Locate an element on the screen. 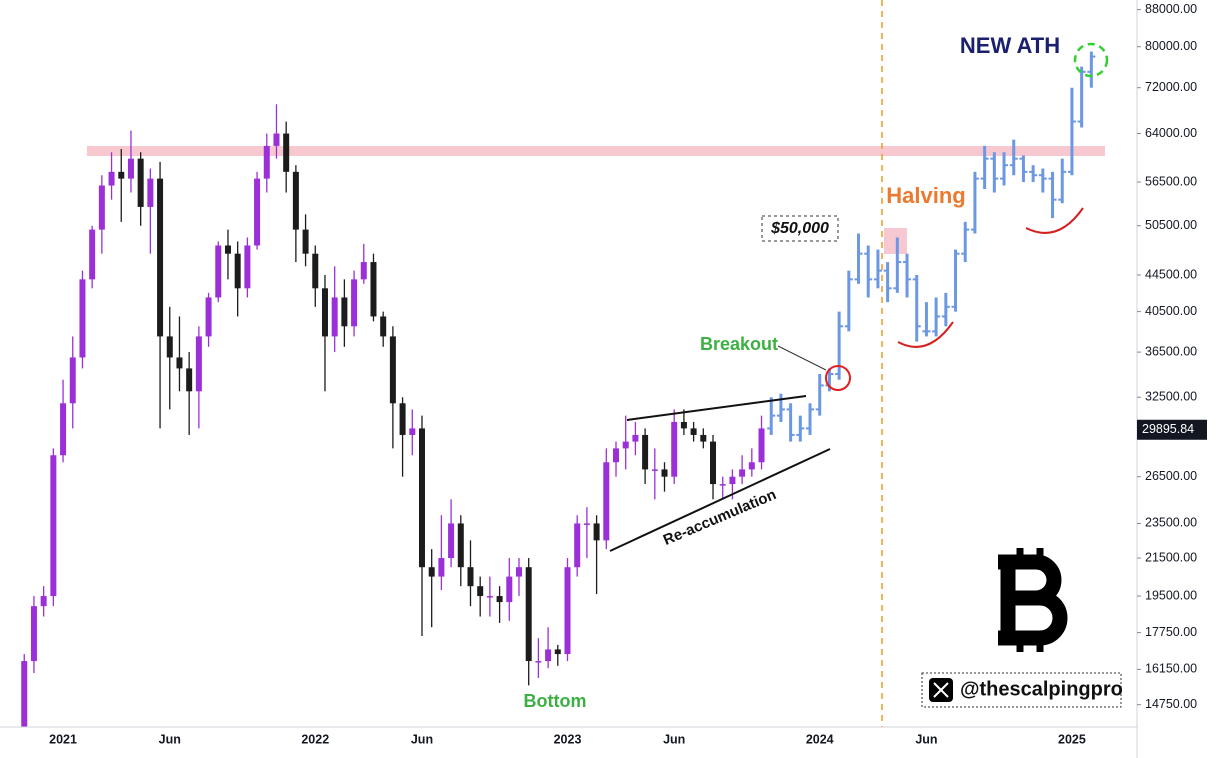  x-tick-label: 2021 is located at coordinates (63, 739).